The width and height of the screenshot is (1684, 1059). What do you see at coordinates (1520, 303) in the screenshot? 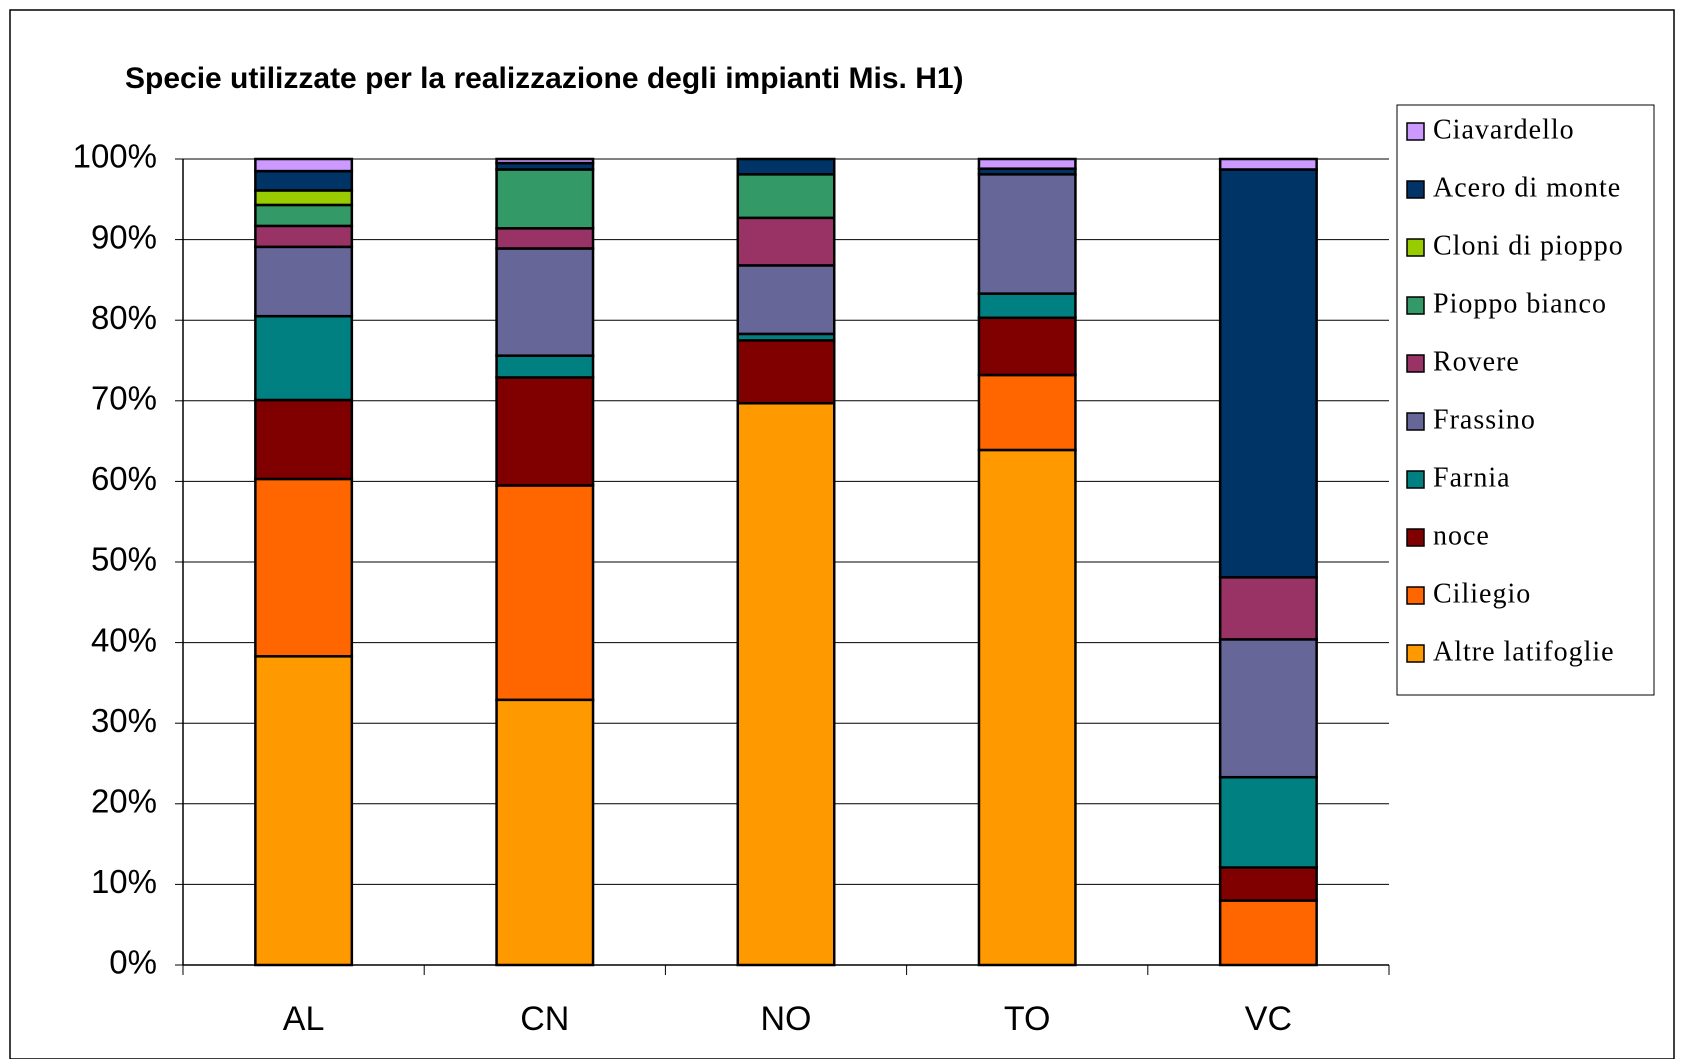
I see `legend-label: Pioppo bianco` at bounding box center [1520, 303].